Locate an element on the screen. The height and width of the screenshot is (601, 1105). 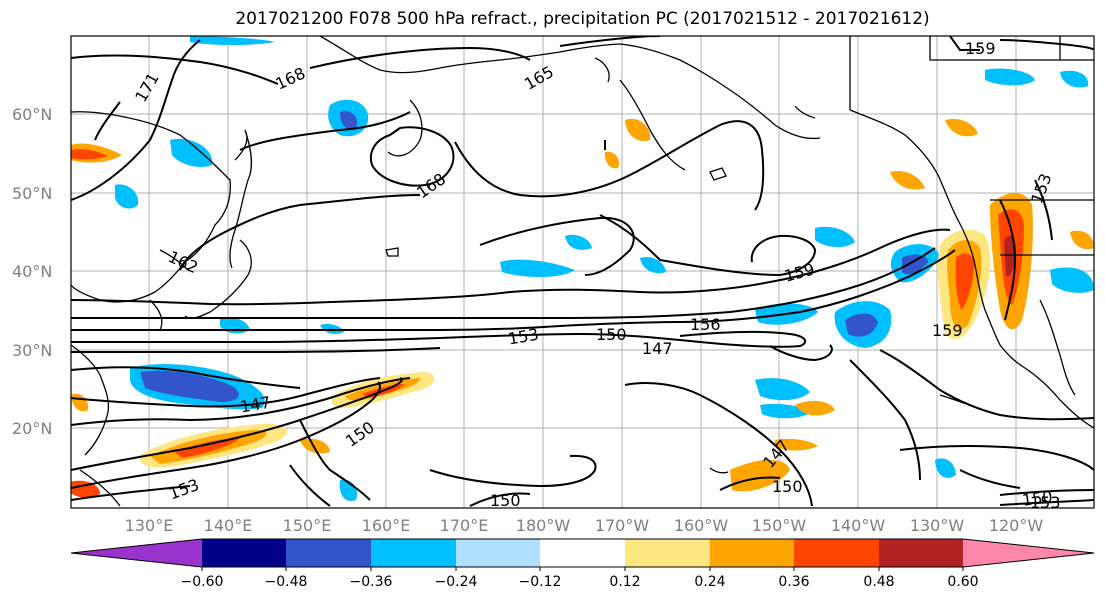
lon-label: 160°W is located at coordinates (701, 525).